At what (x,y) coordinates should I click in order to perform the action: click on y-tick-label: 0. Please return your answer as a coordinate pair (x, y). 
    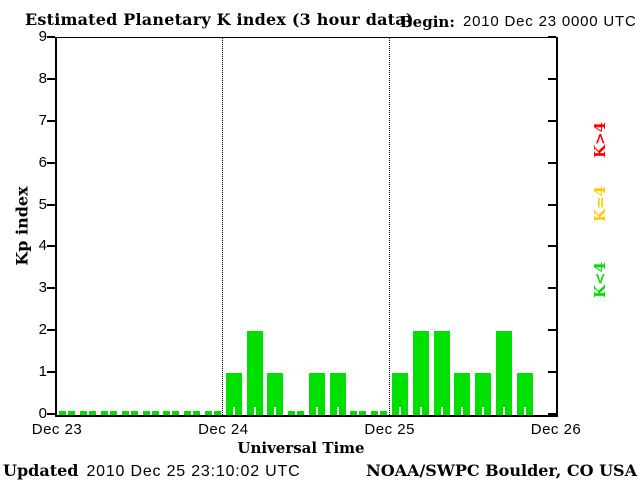
    Looking at the image, I should click on (42, 413).